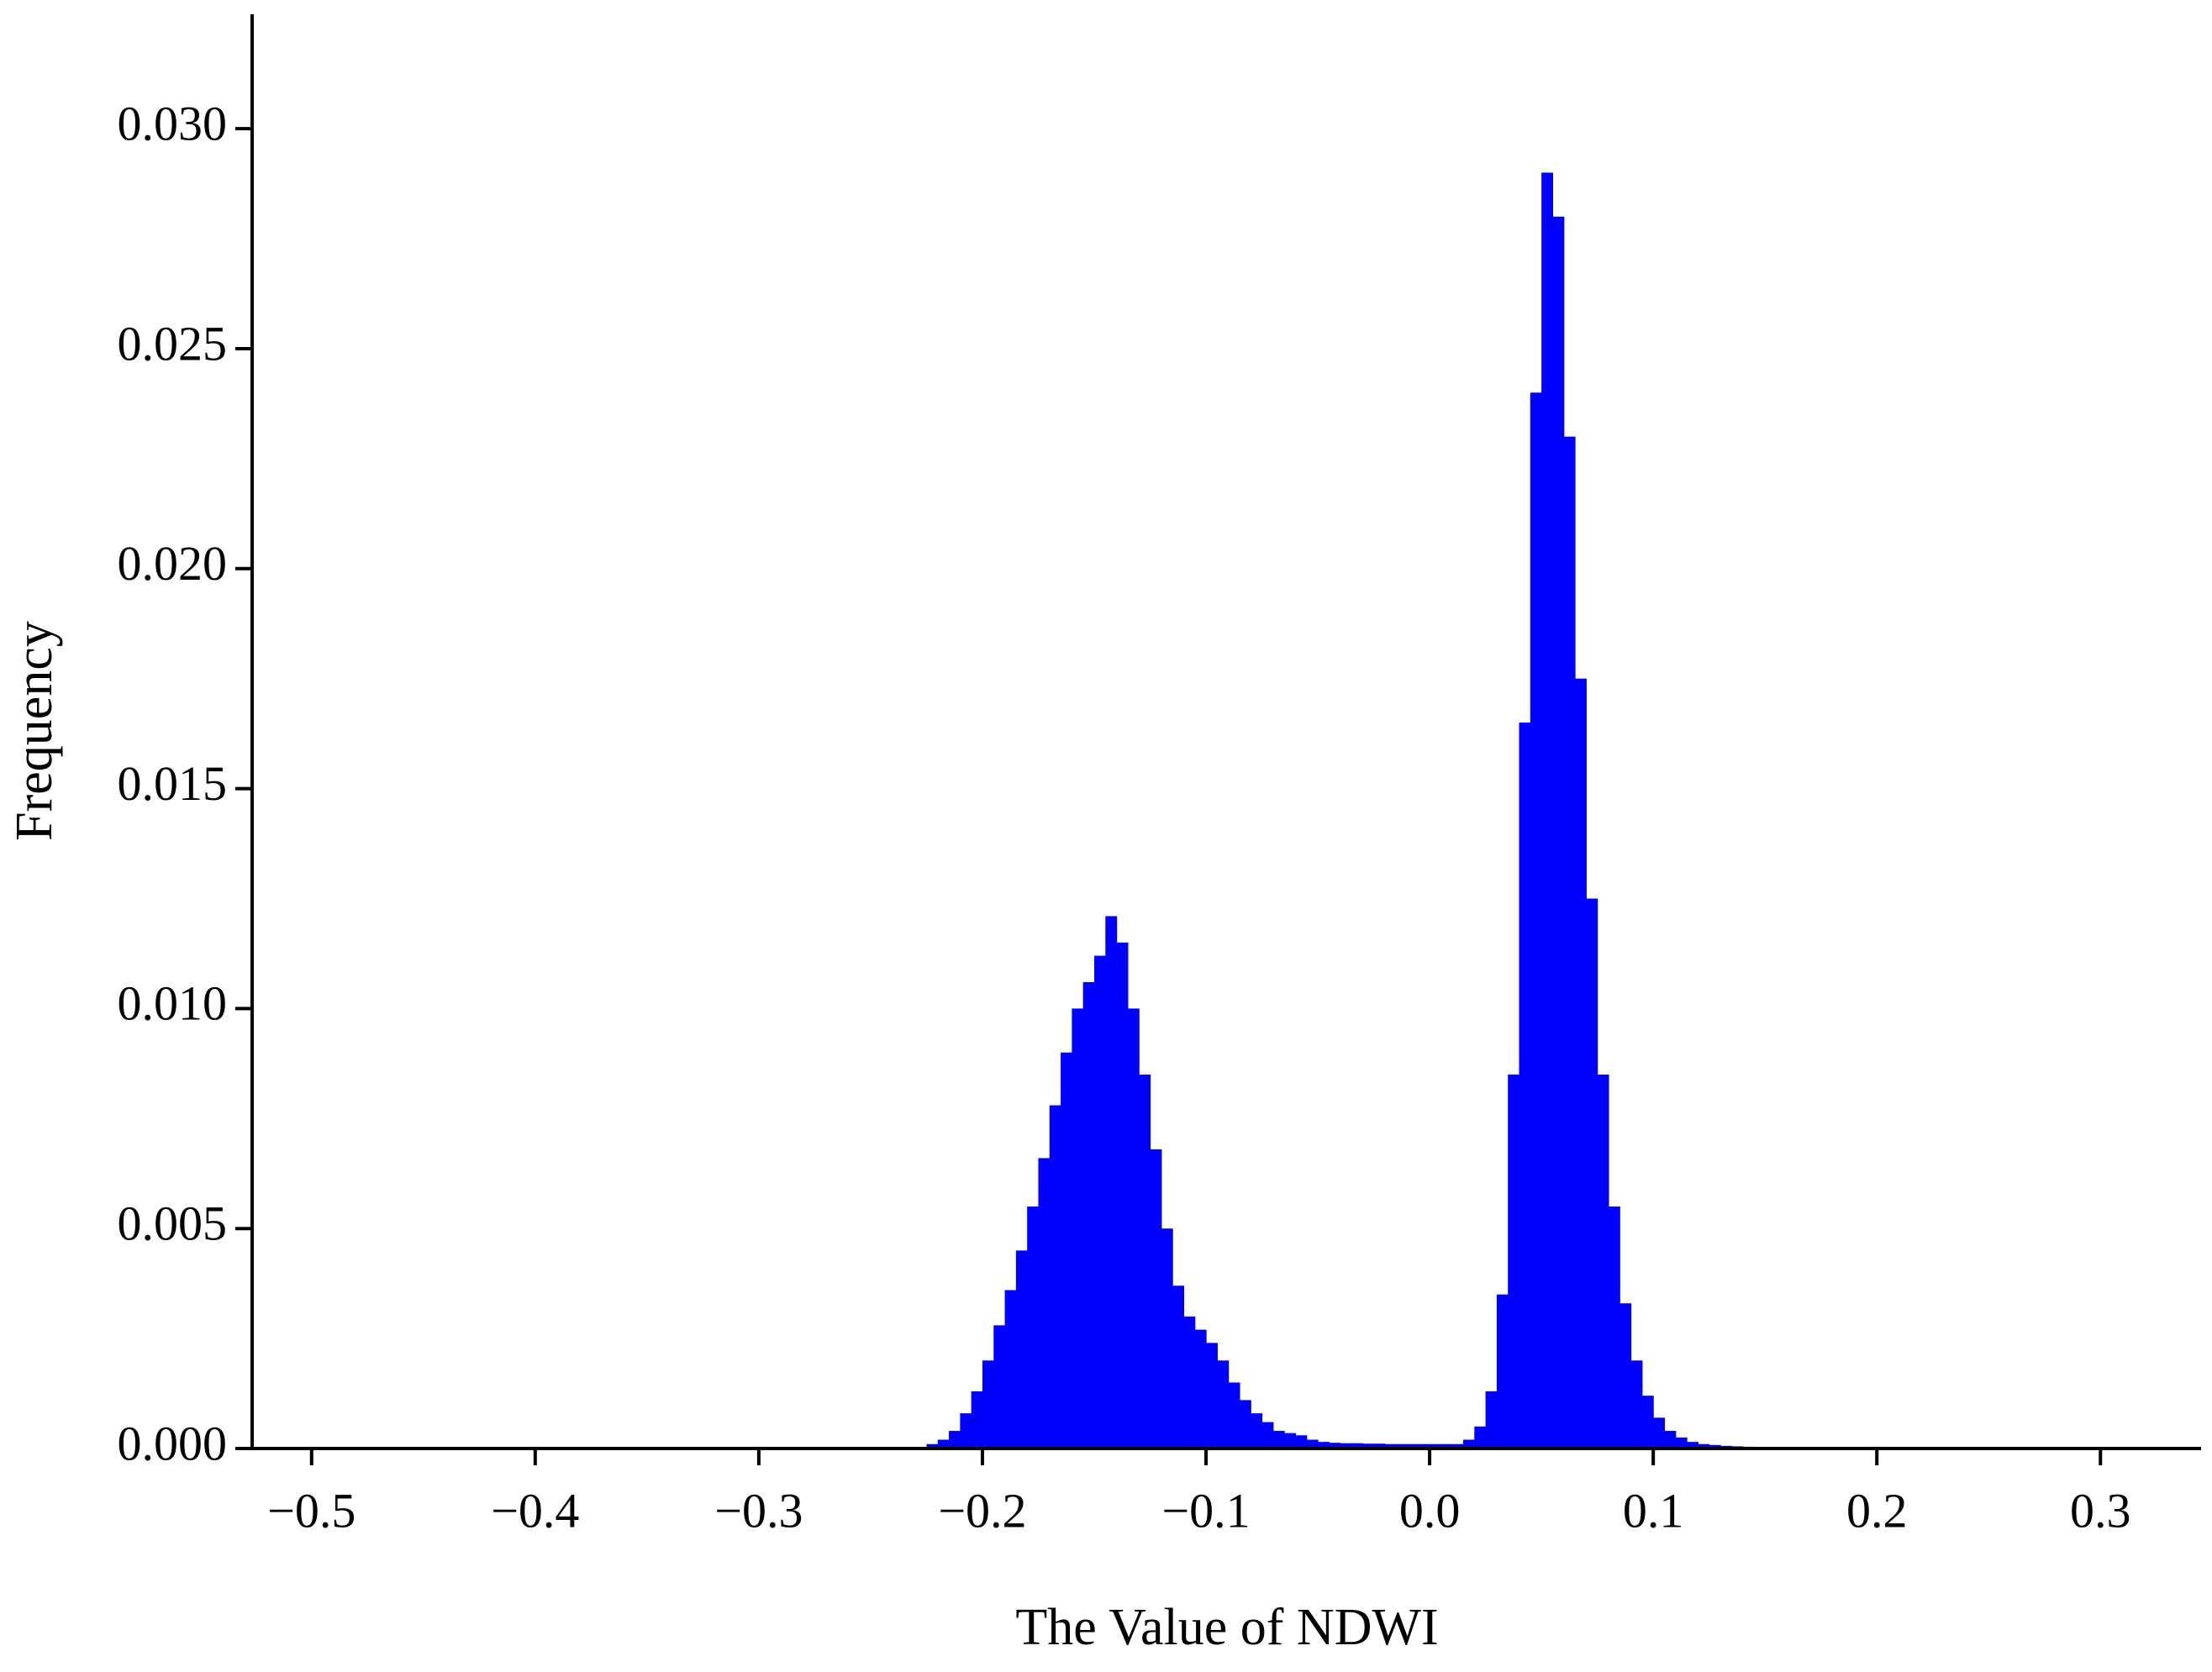 Image resolution: width=2212 pixels, height=1672 pixels. What do you see at coordinates (758, 1510) in the screenshot?
I see `x-tick-label: −0.3` at bounding box center [758, 1510].